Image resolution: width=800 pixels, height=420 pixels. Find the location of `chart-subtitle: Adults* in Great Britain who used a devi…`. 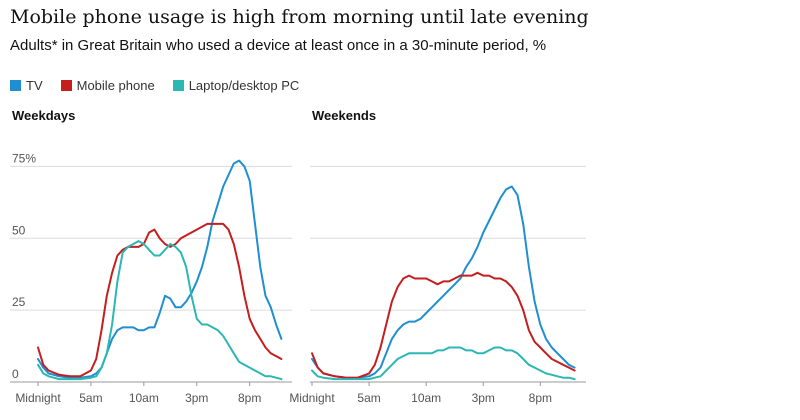

chart-subtitle: Adults* in Great Britain who used a devi… is located at coordinates (278, 45).